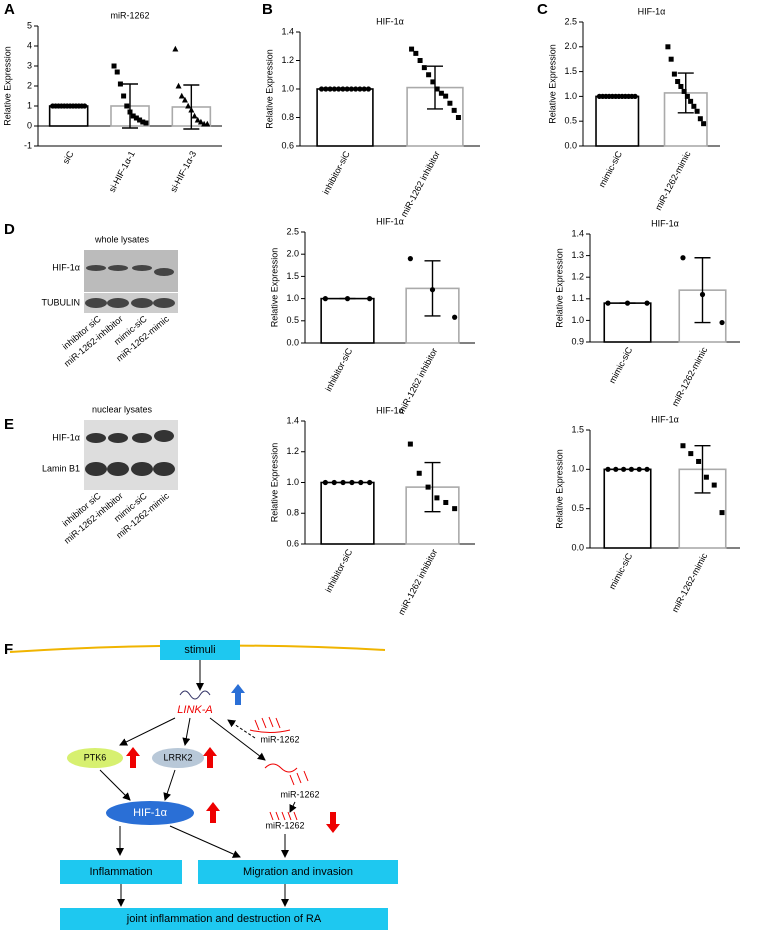 Image resolution: width=764 pixels, height=937 pixels. I want to click on y-tick-label: 1.3, so click(577, 255).